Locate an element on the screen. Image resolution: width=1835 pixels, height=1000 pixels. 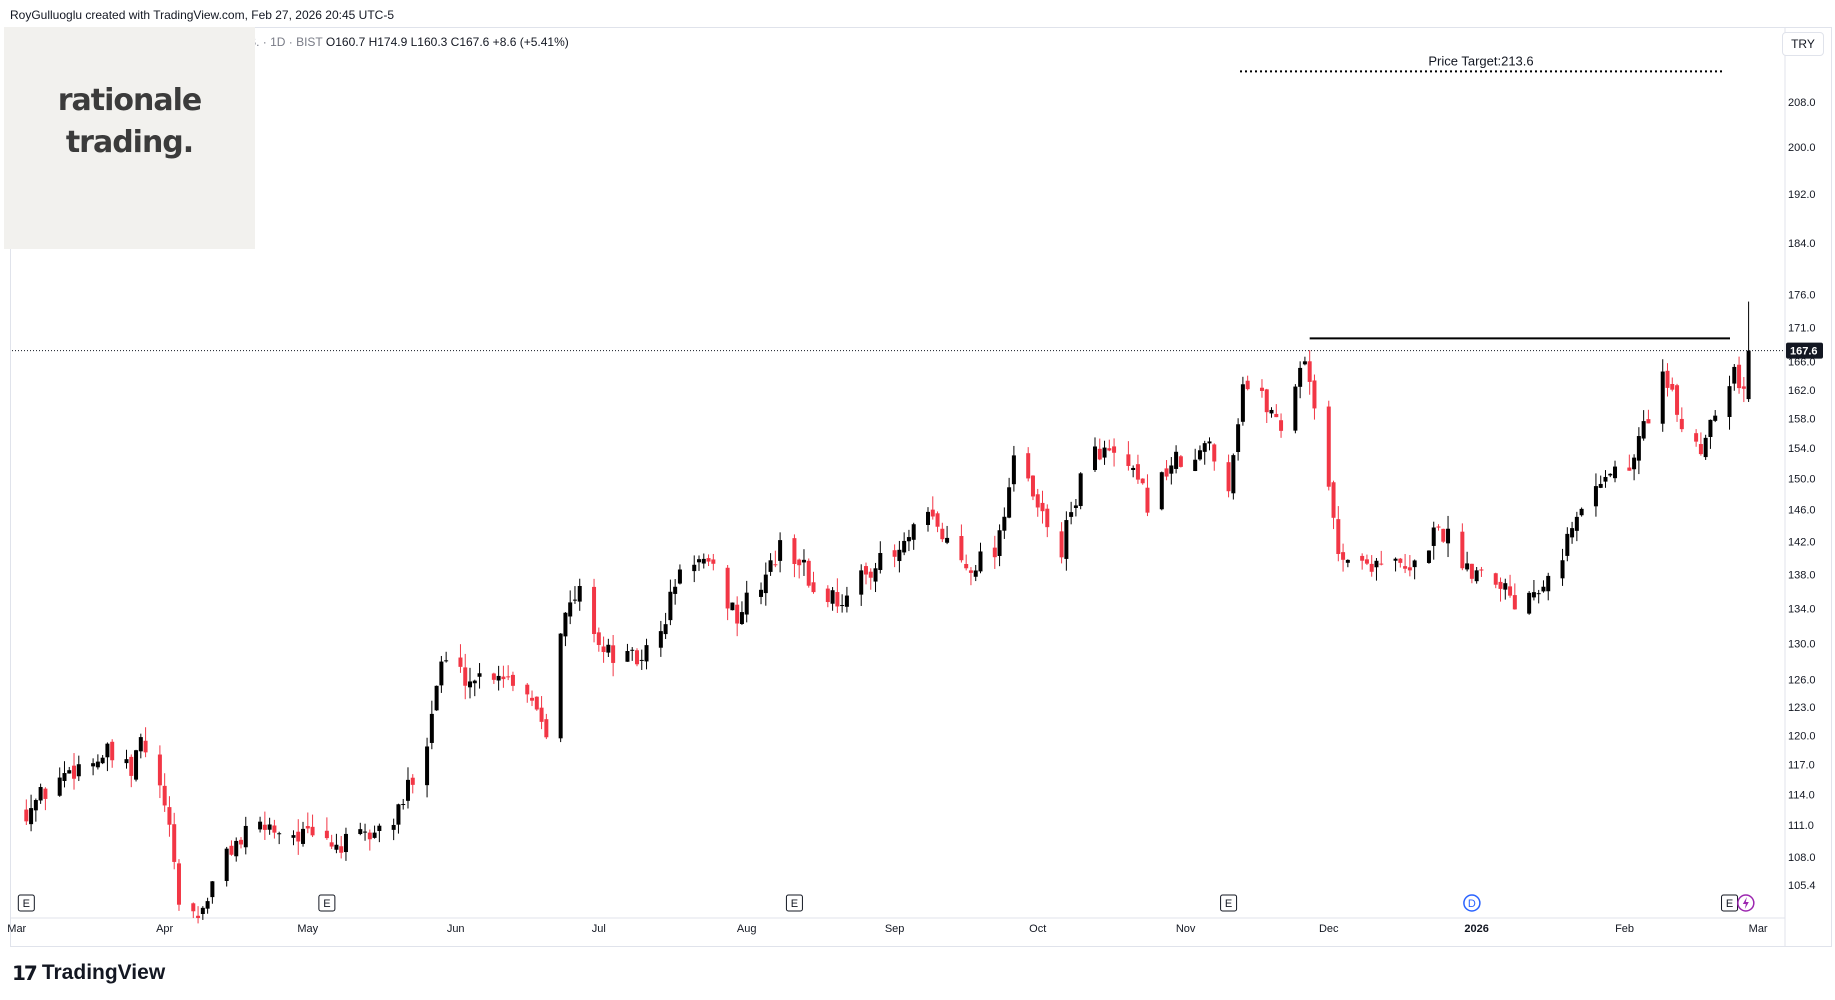
dividend-marker: D is located at coordinates (1472, 903).